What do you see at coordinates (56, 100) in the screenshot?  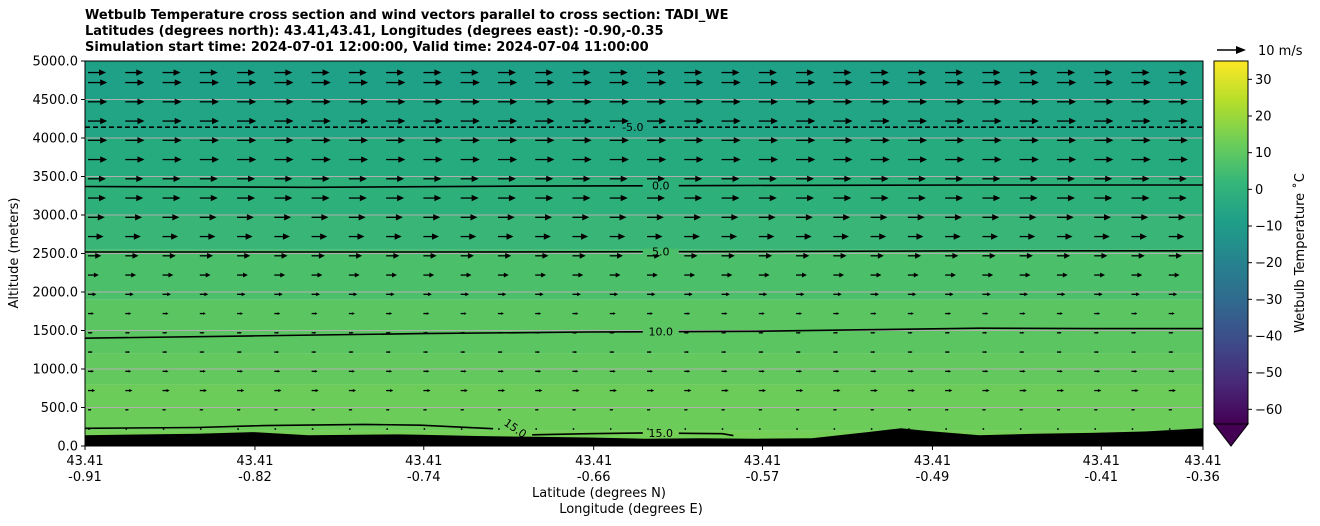 I see `y-tick-label: 4500.0` at bounding box center [56, 100].